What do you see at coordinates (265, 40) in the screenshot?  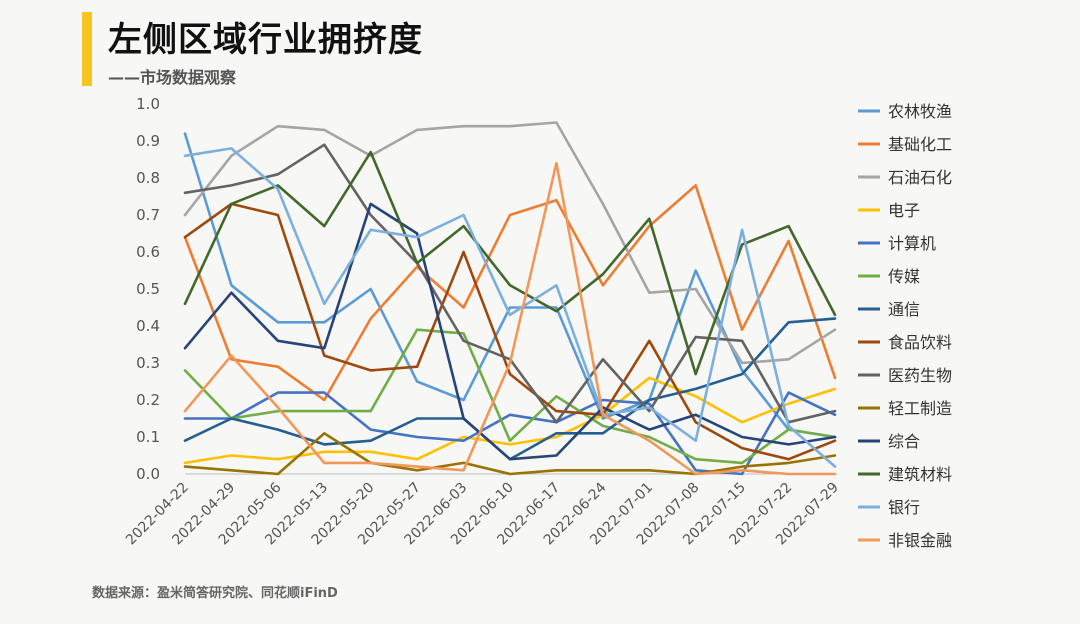 I see `page-title: 左侧区域行业拥挤度` at bounding box center [265, 40].